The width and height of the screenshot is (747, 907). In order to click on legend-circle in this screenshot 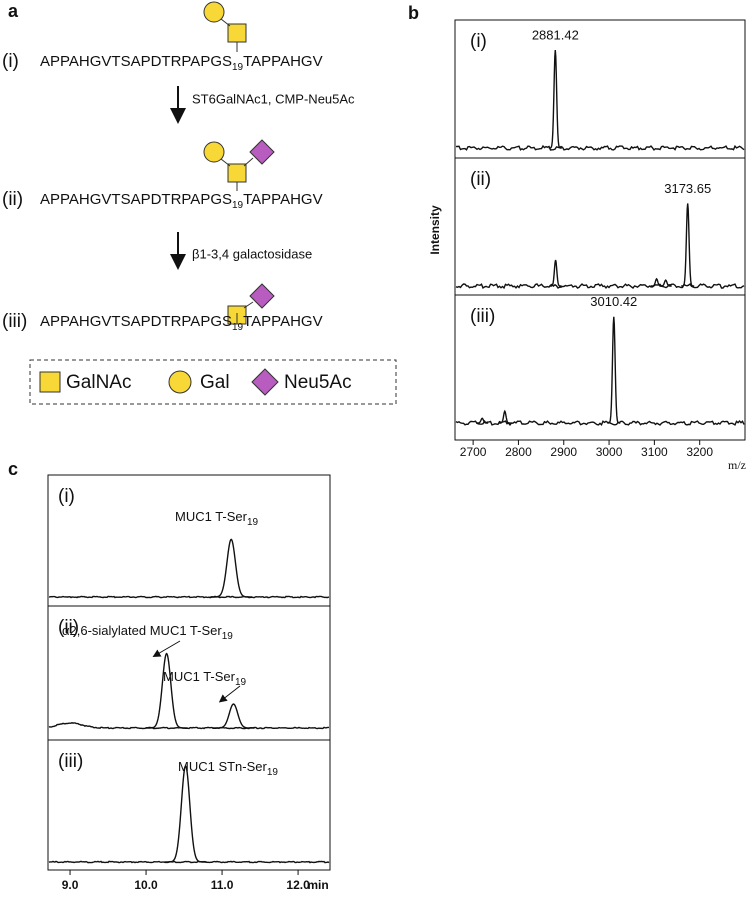, I will do `click(180, 382)`.